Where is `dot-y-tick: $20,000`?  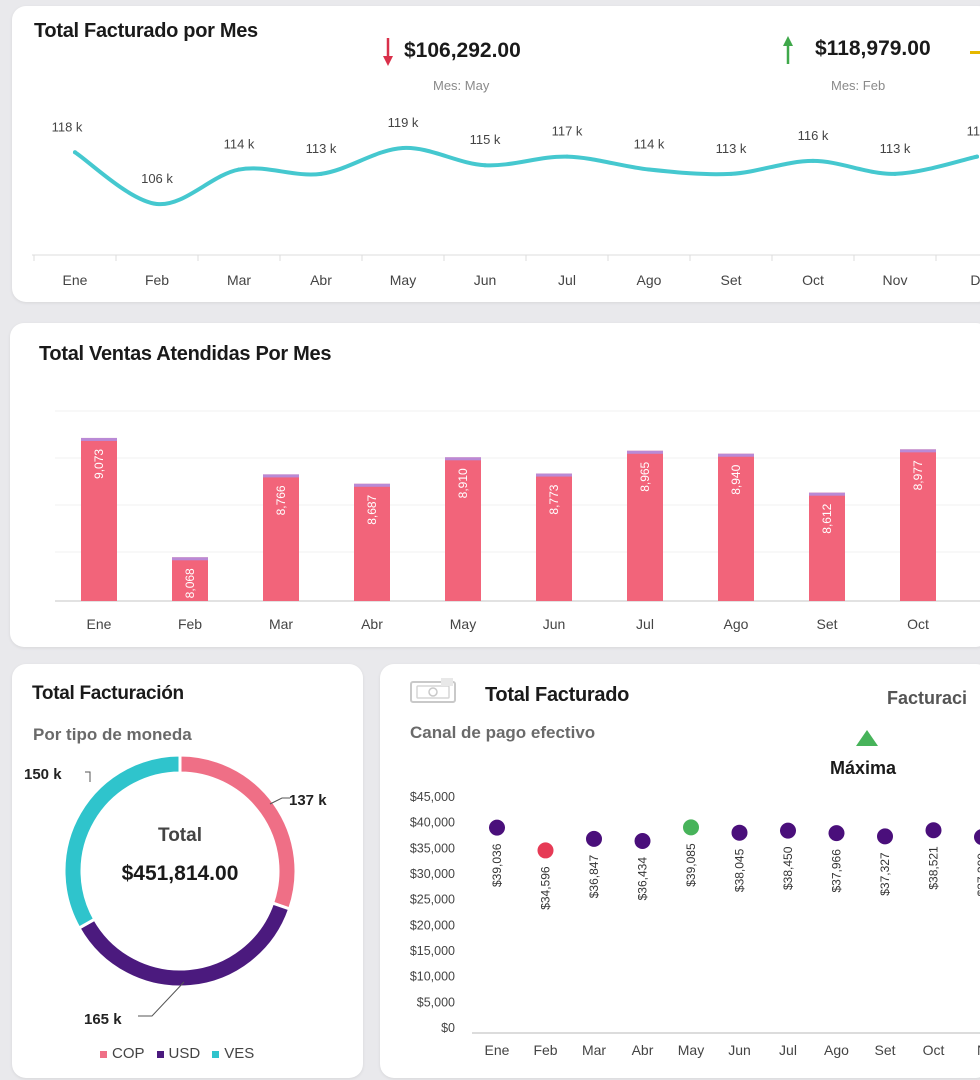 dot-y-tick: $20,000 is located at coordinates (432, 925).